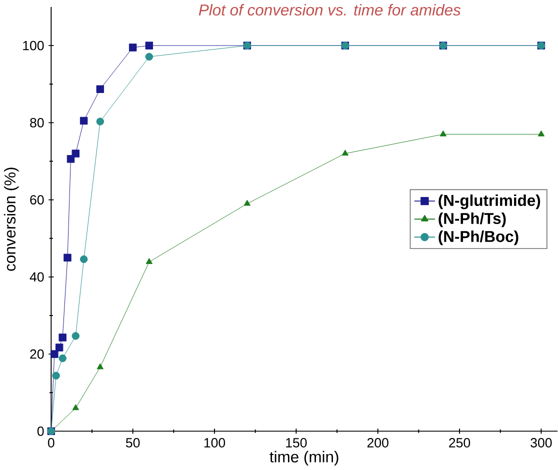 This screenshot has height=470, width=558. I want to click on x-tick-label: 0, so click(51, 443).